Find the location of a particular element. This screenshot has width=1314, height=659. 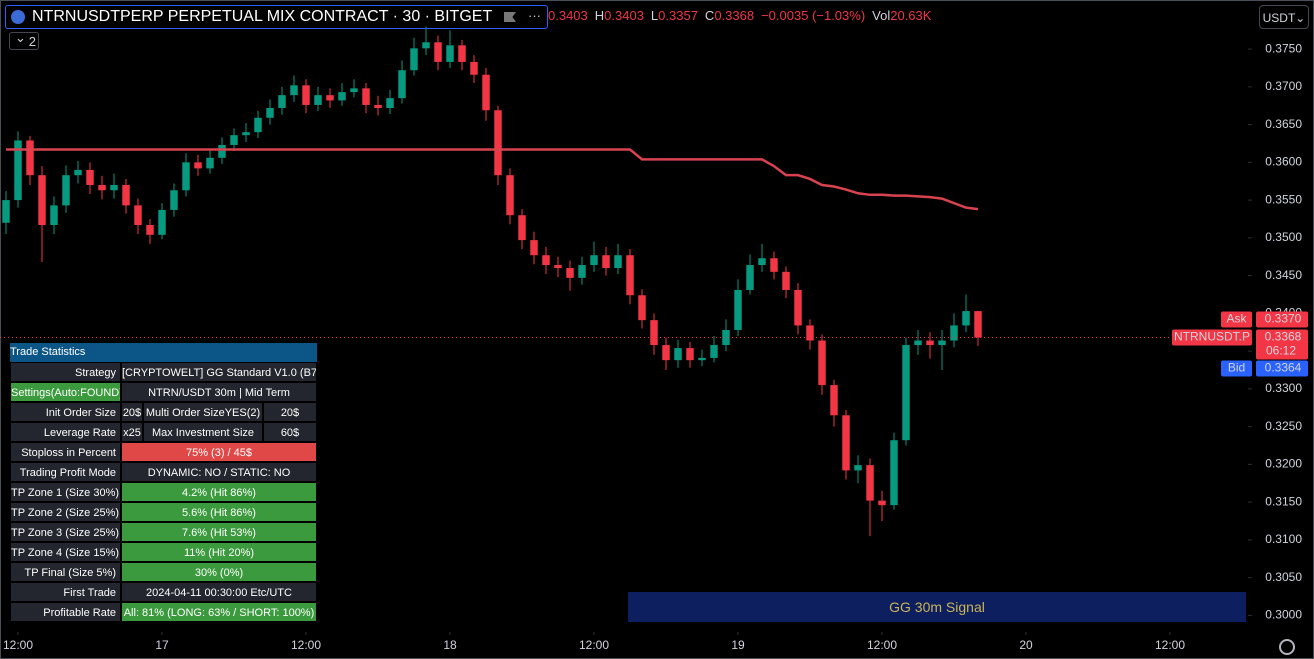

settings-icon is located at coordinates (1287, 647).